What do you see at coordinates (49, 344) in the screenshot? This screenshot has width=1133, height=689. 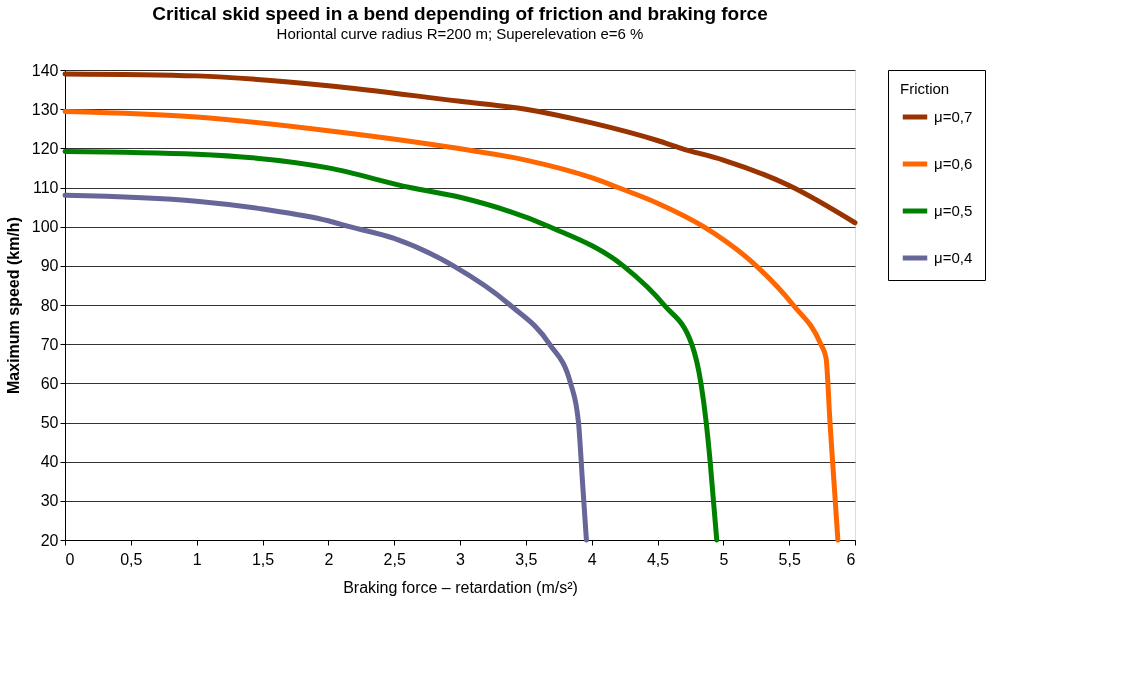 I see `y-tick-label: 70` at bounding box center [49, 344].